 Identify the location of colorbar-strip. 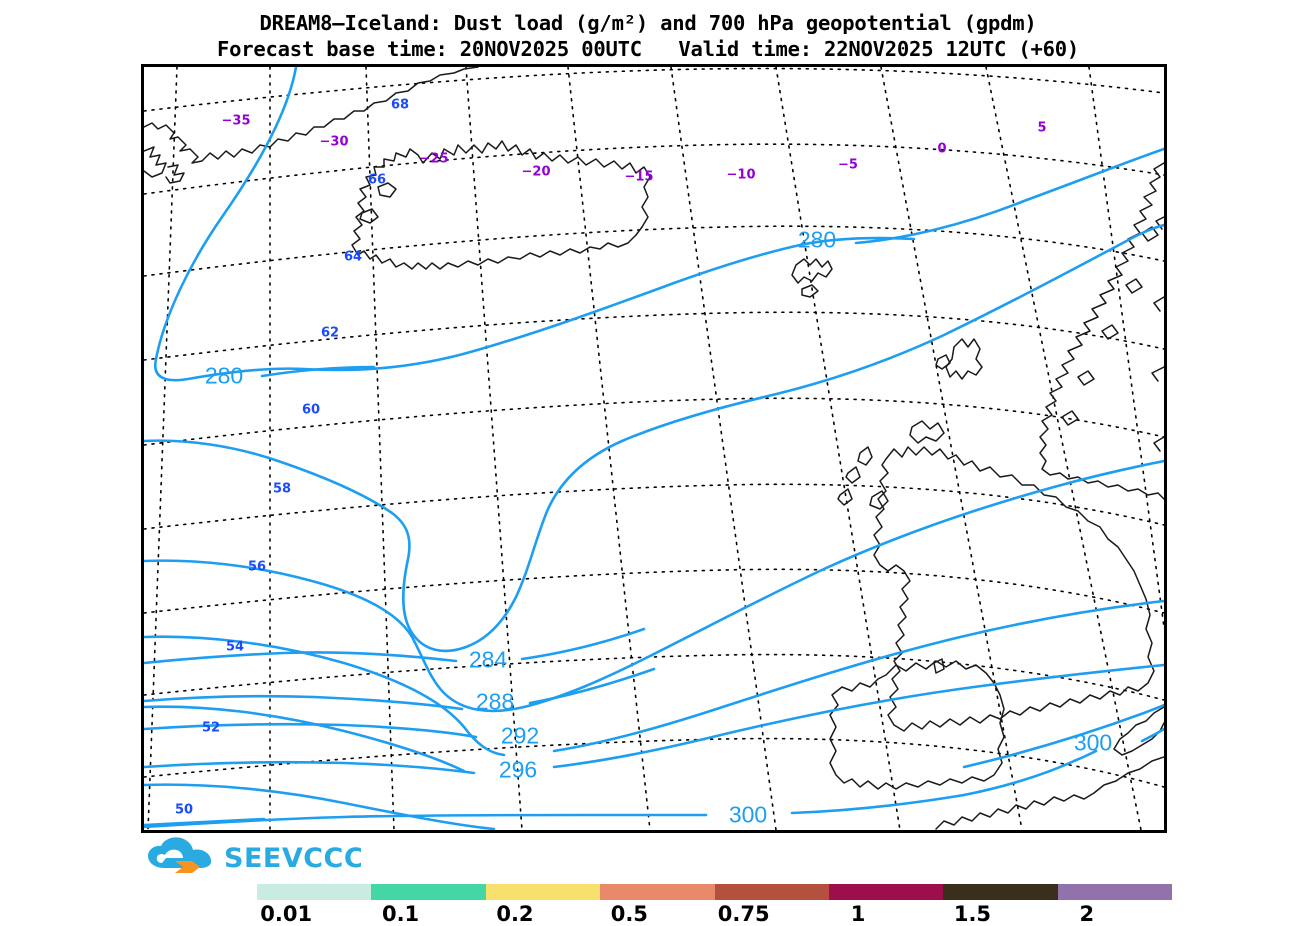
(714, 892).